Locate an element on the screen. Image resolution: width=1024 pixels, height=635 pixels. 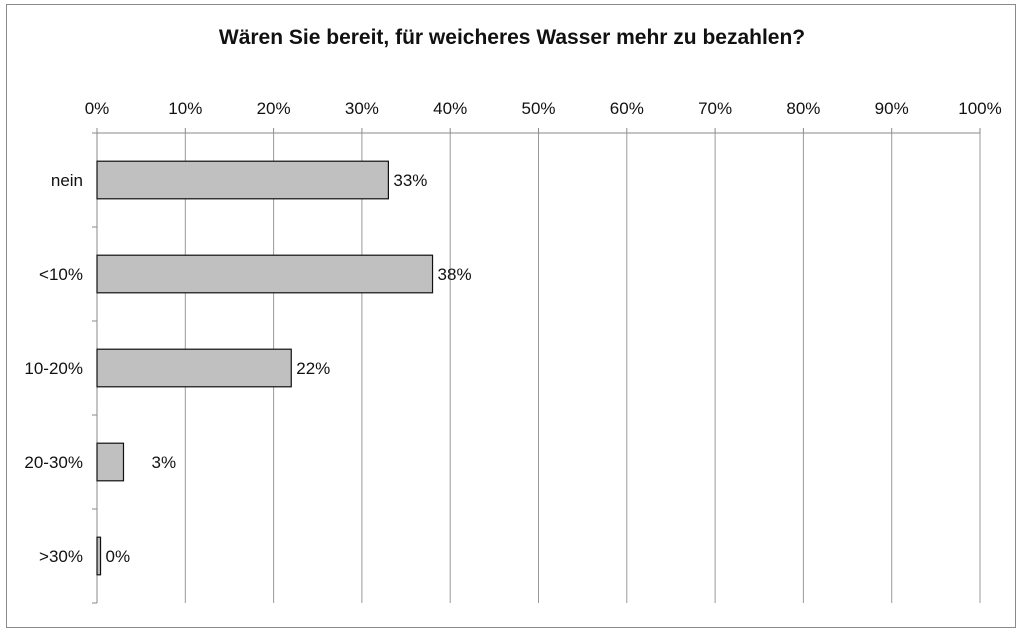
y-tick-label: <10% is located at coordinates (61, 274).